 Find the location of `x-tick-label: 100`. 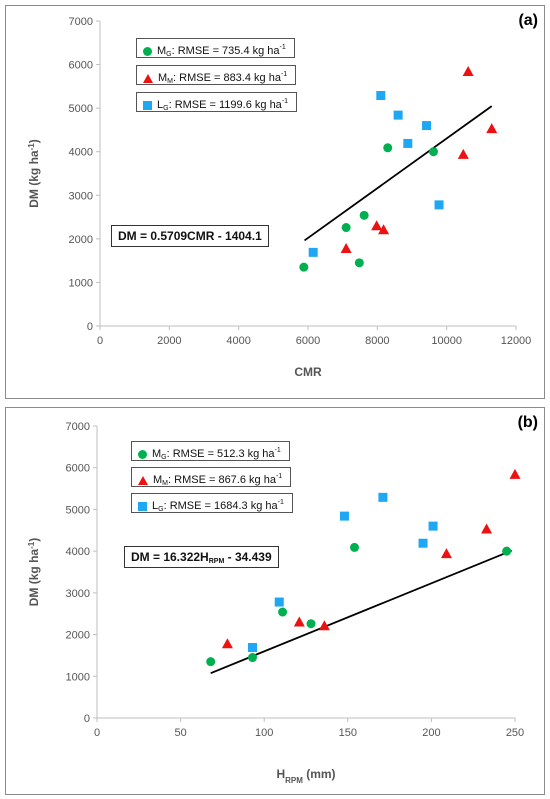

x-tick-label: 100 is located at coordinates (264, 733).